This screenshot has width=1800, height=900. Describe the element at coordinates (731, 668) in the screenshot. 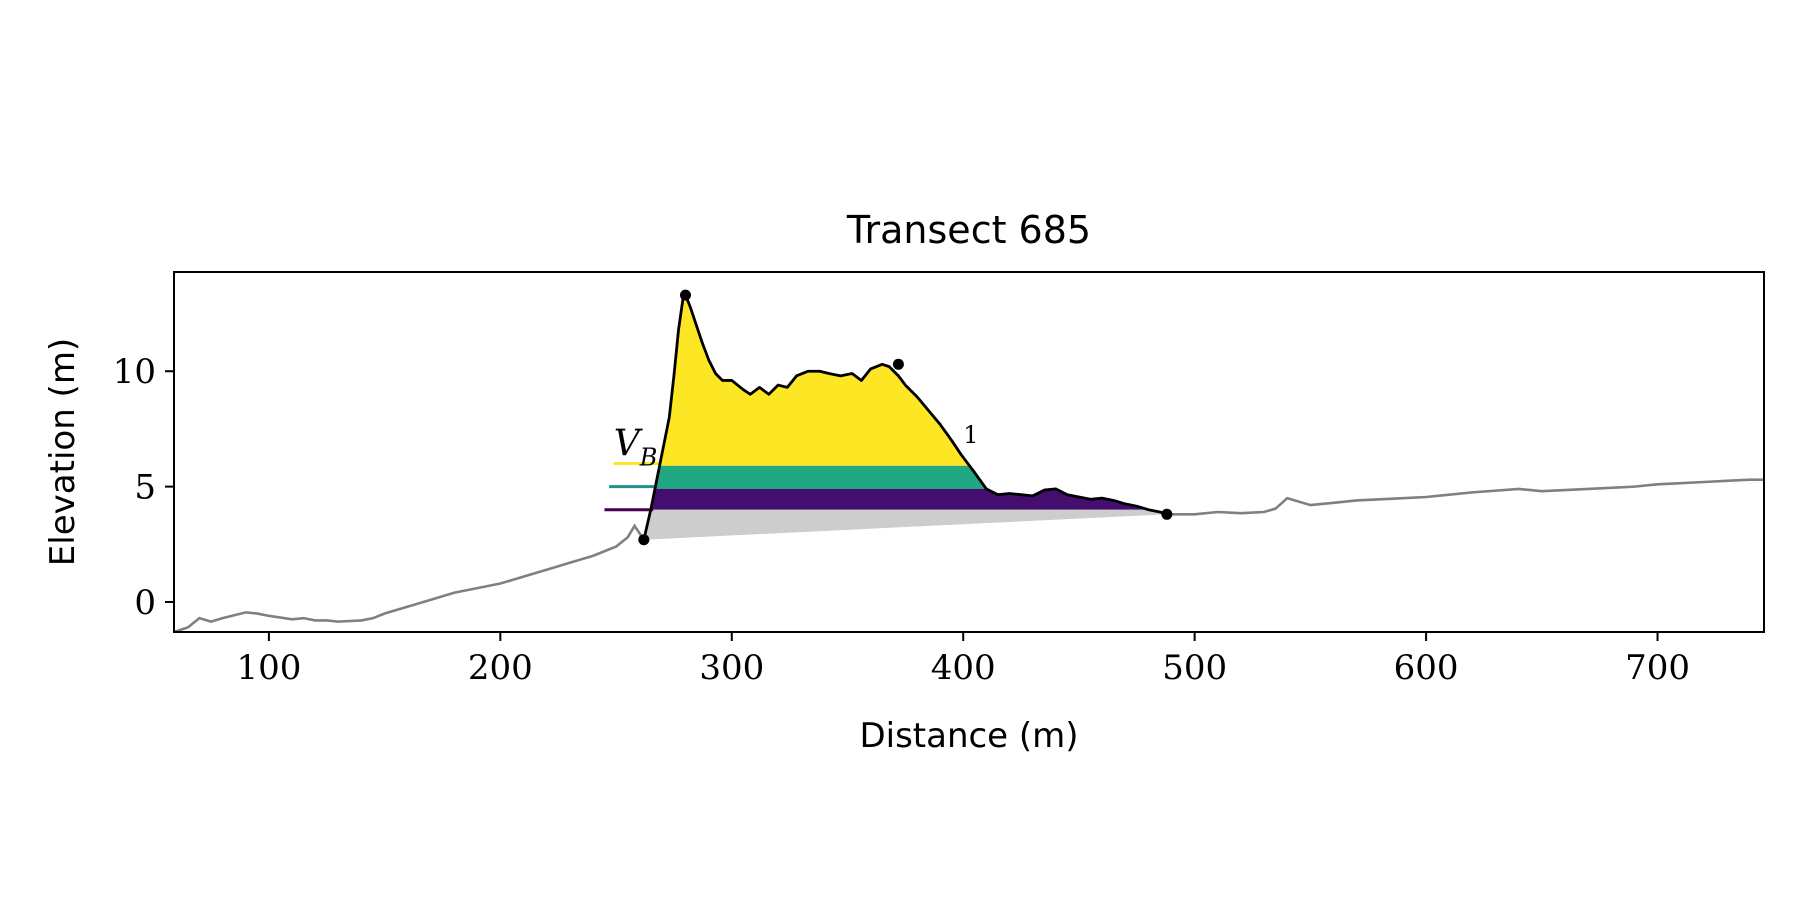

I see `x-tick-label-300: 300` at that location.